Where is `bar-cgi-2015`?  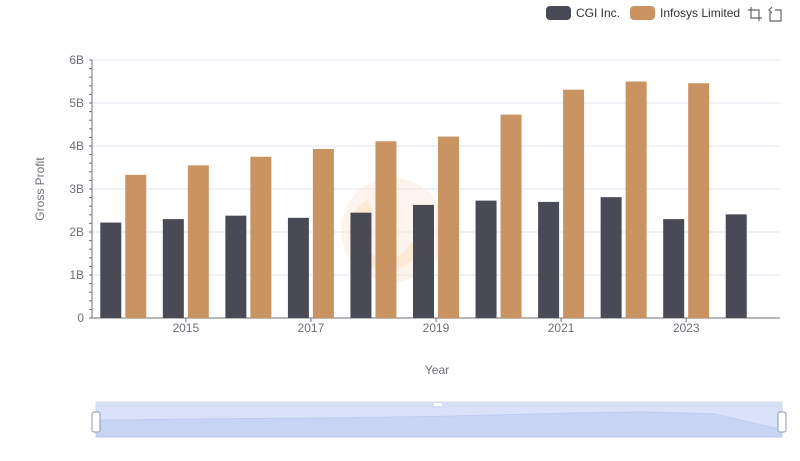
bar-cgi-2015 is located at coordinates (173, 268).